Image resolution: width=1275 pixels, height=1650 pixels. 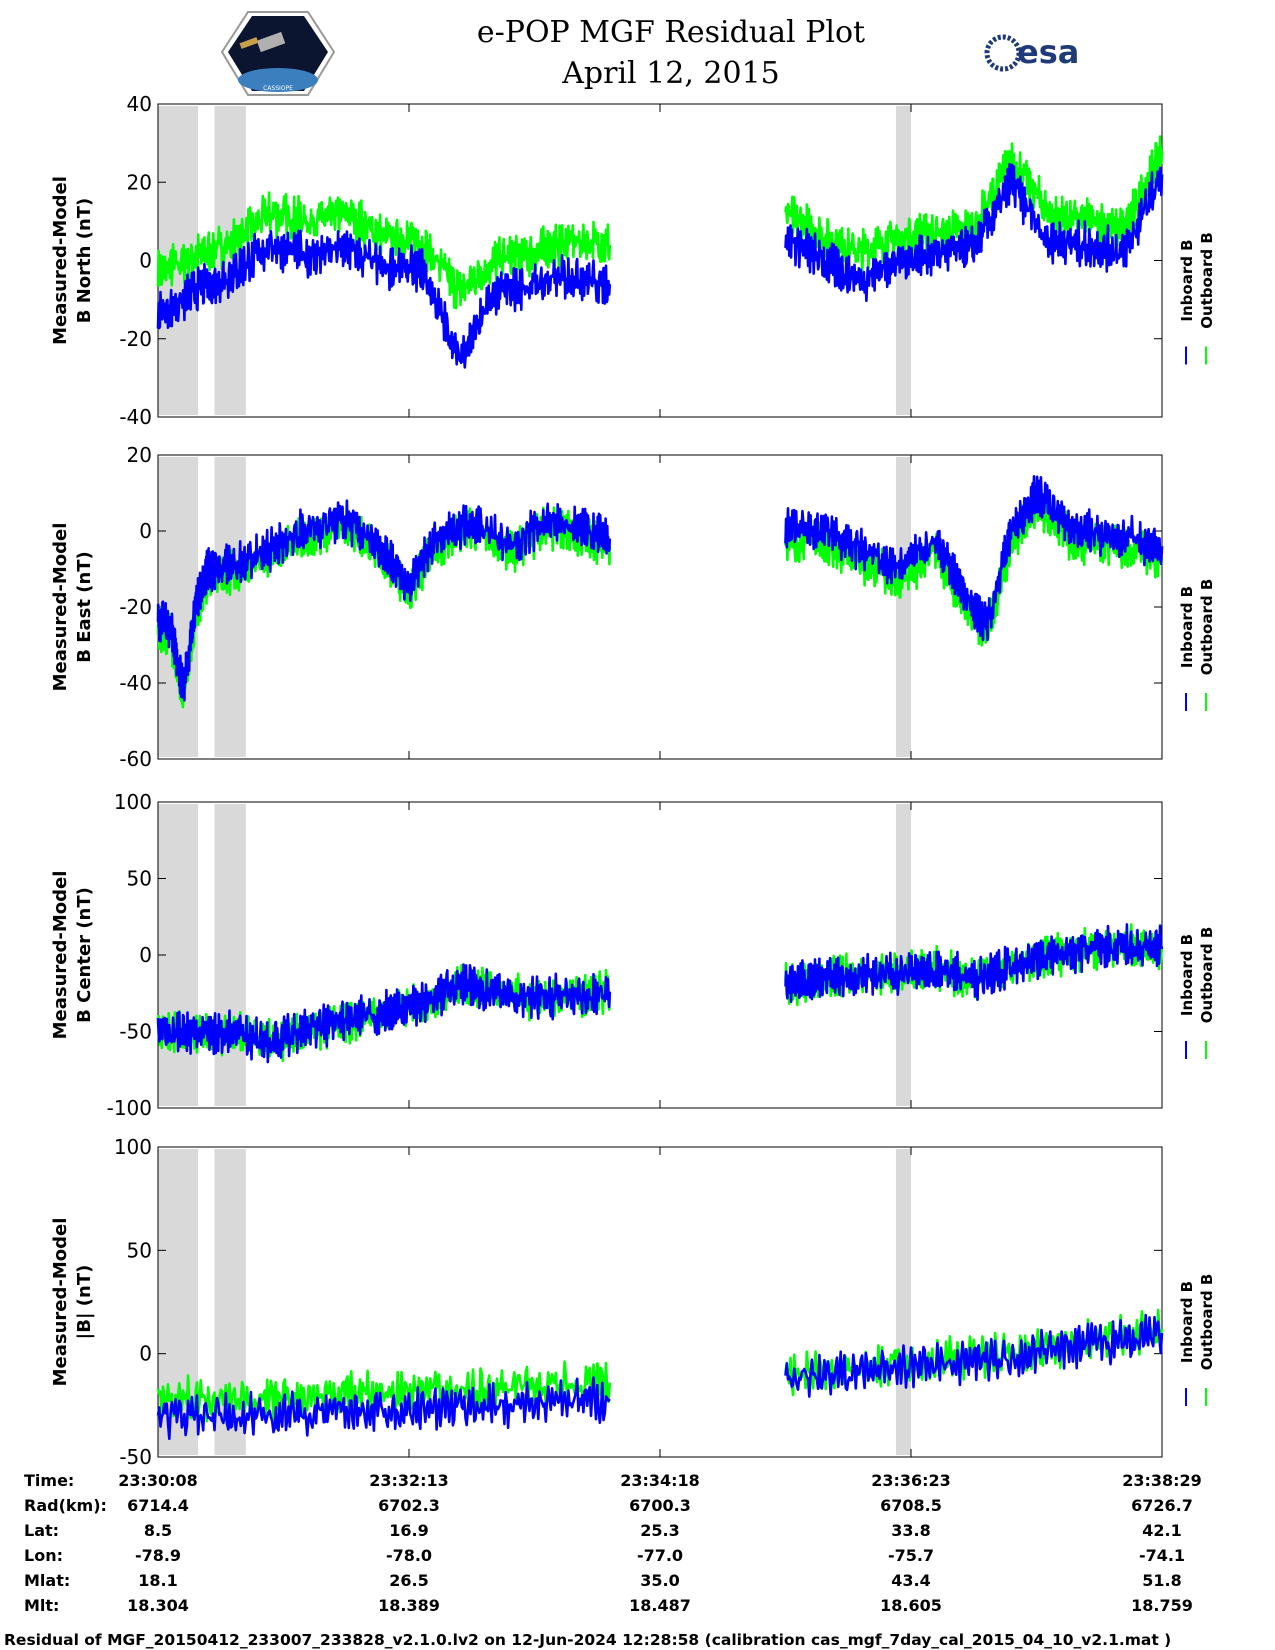 What do you see at coordinates (129, 1108) in the screenshot?
I see `y-tick-label: -100` at bounding box center [129, 1108].